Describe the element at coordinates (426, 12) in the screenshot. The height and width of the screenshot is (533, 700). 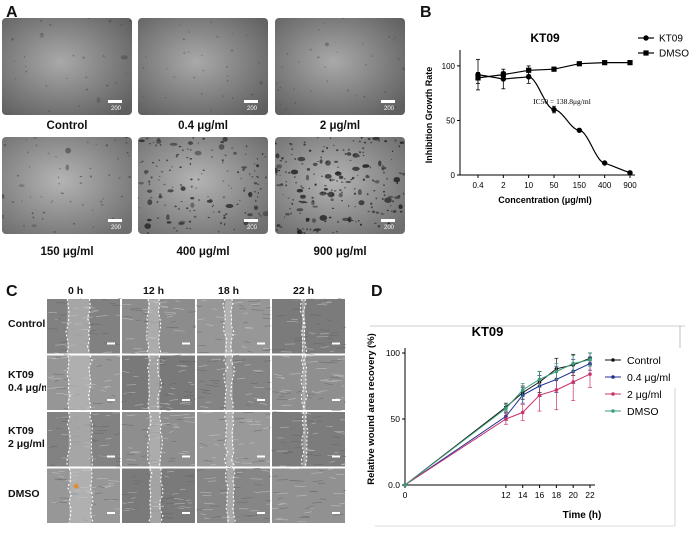
I see `panel-label-b: B` at that location.